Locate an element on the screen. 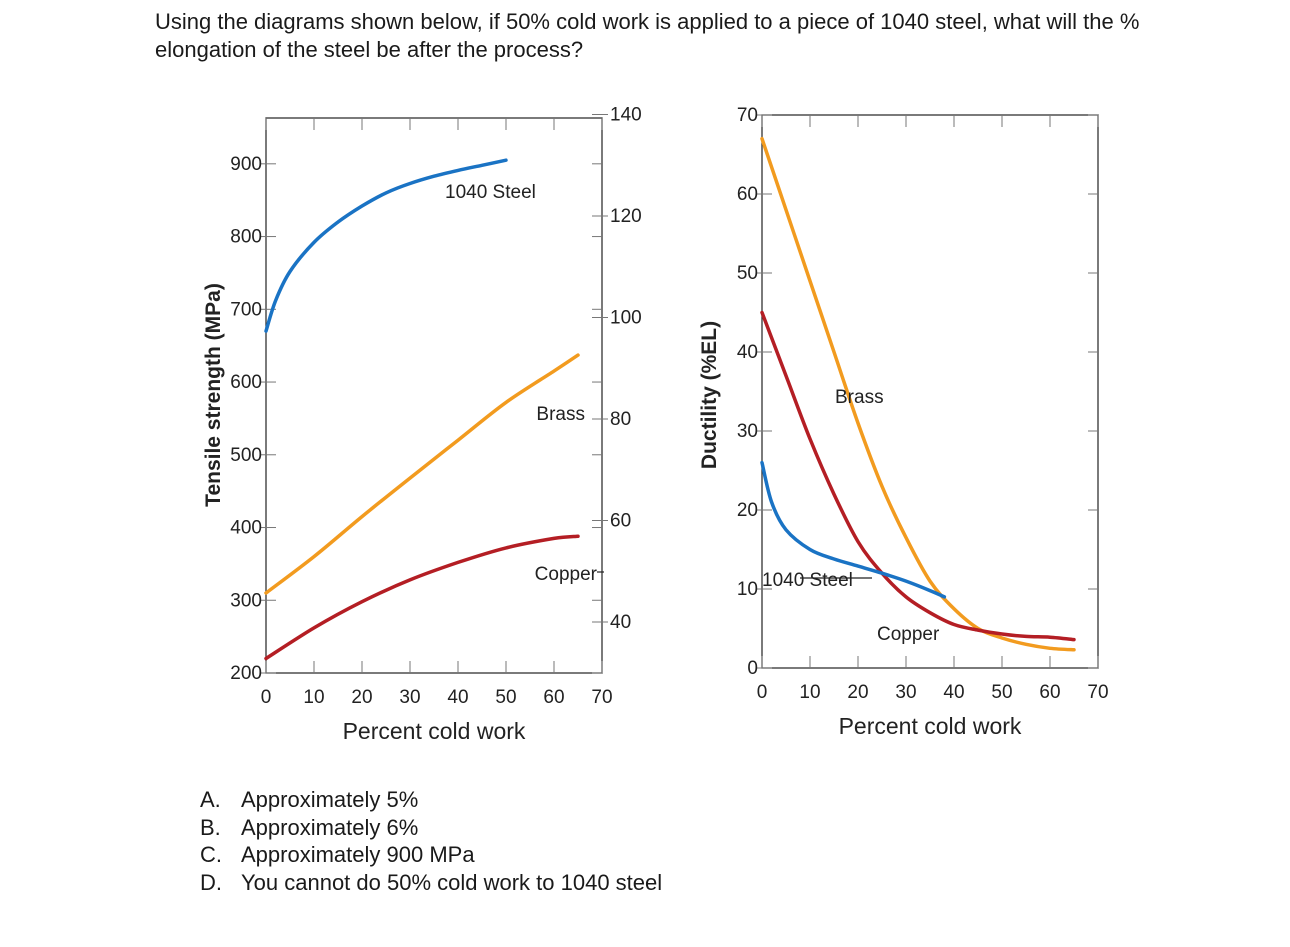  option-text: Approximately 900 MPa is located at coordinates (358, 854).